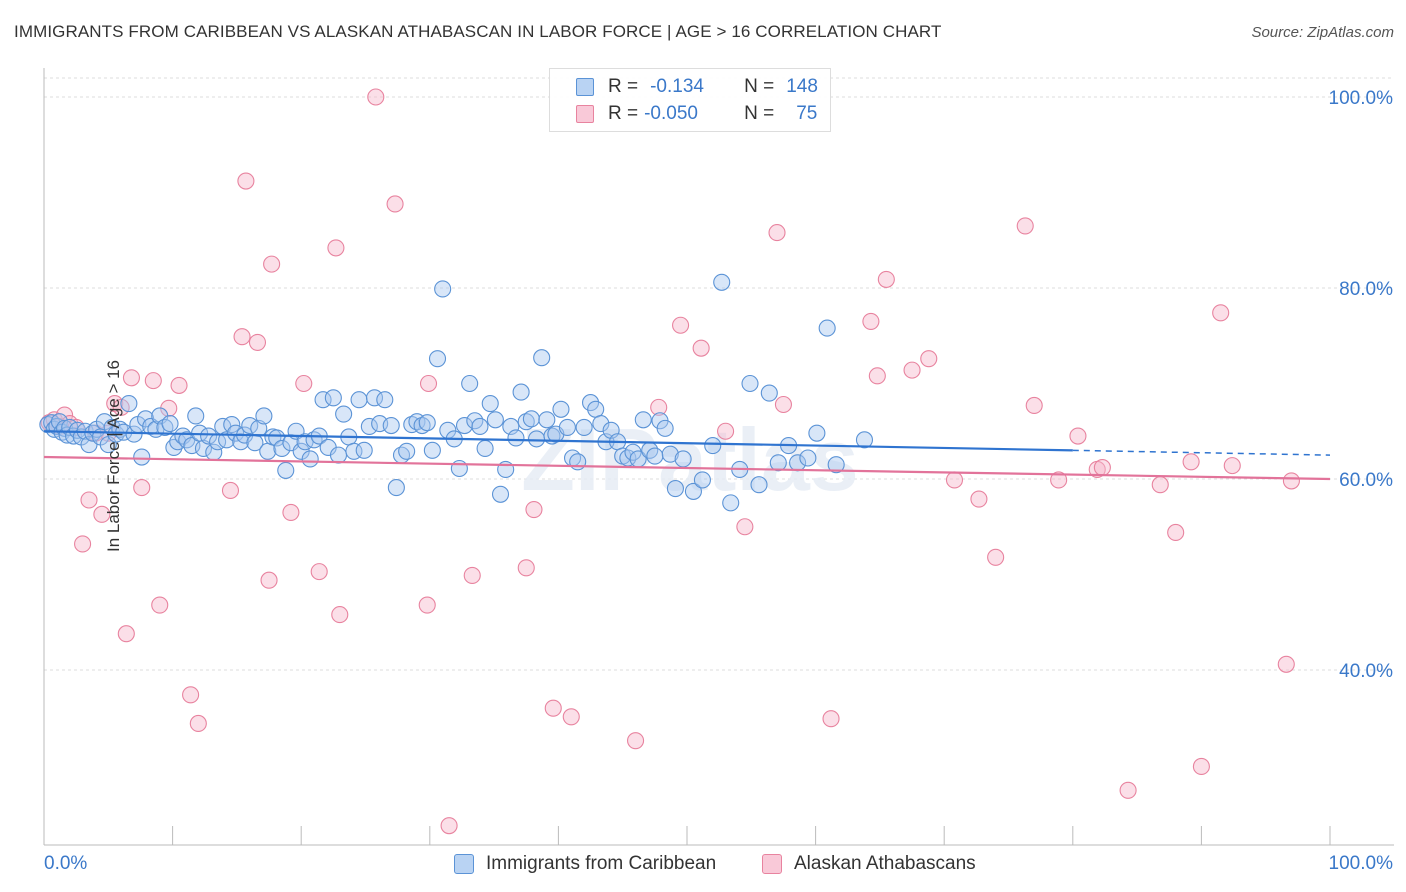 This screenshot has width=1406, height=892. What do you see at coordinates (772, 864) in the screenshot?
I see `bottom-legend-swatch-pink` at bounding box center [772, 864].